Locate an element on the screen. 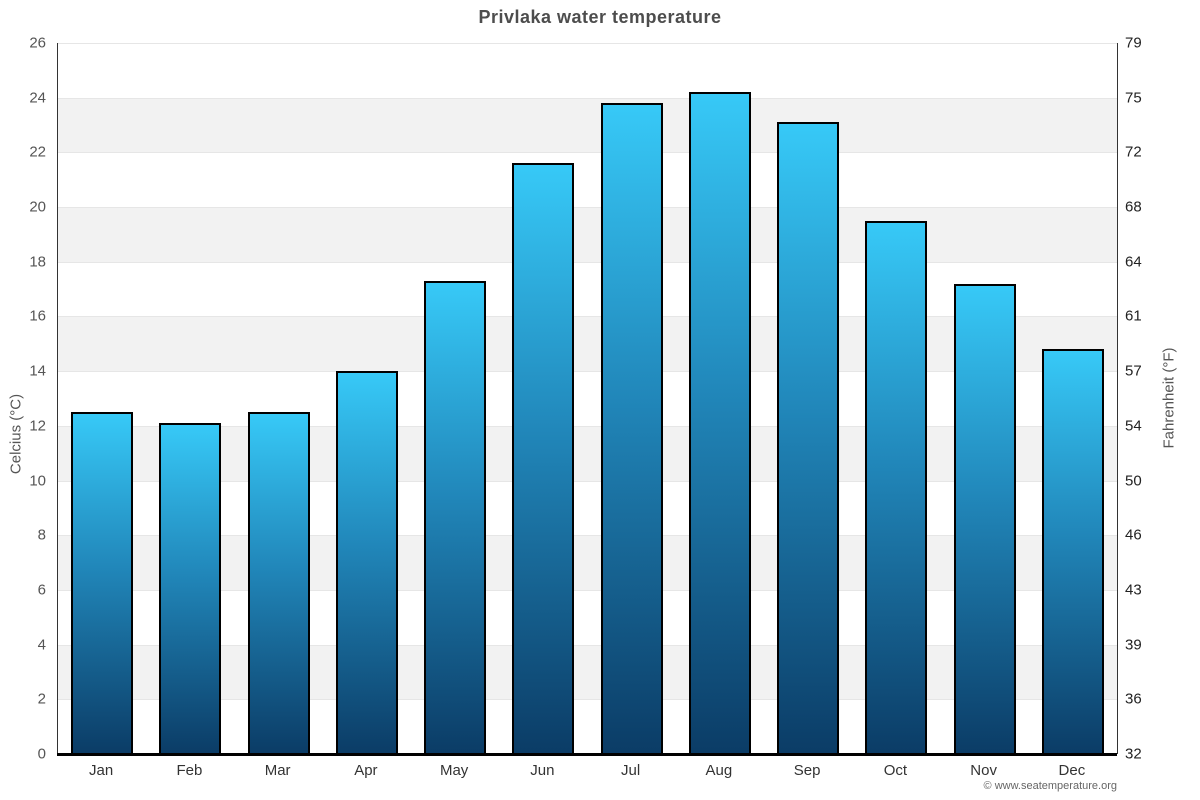 This screenshot has height=800, width=1200. y-tick-fahrenheit: 57 is located at coordinates (1133, 371).